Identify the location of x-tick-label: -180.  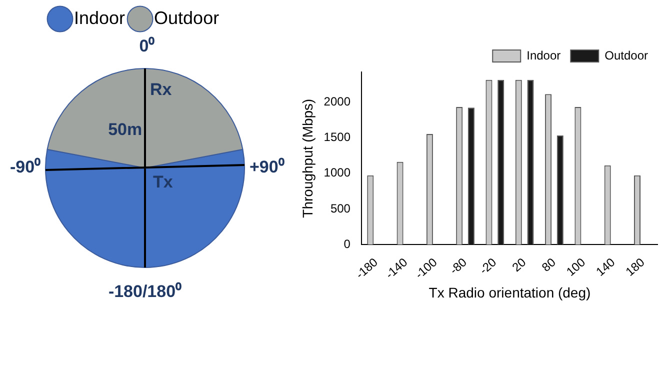
(367, 268).